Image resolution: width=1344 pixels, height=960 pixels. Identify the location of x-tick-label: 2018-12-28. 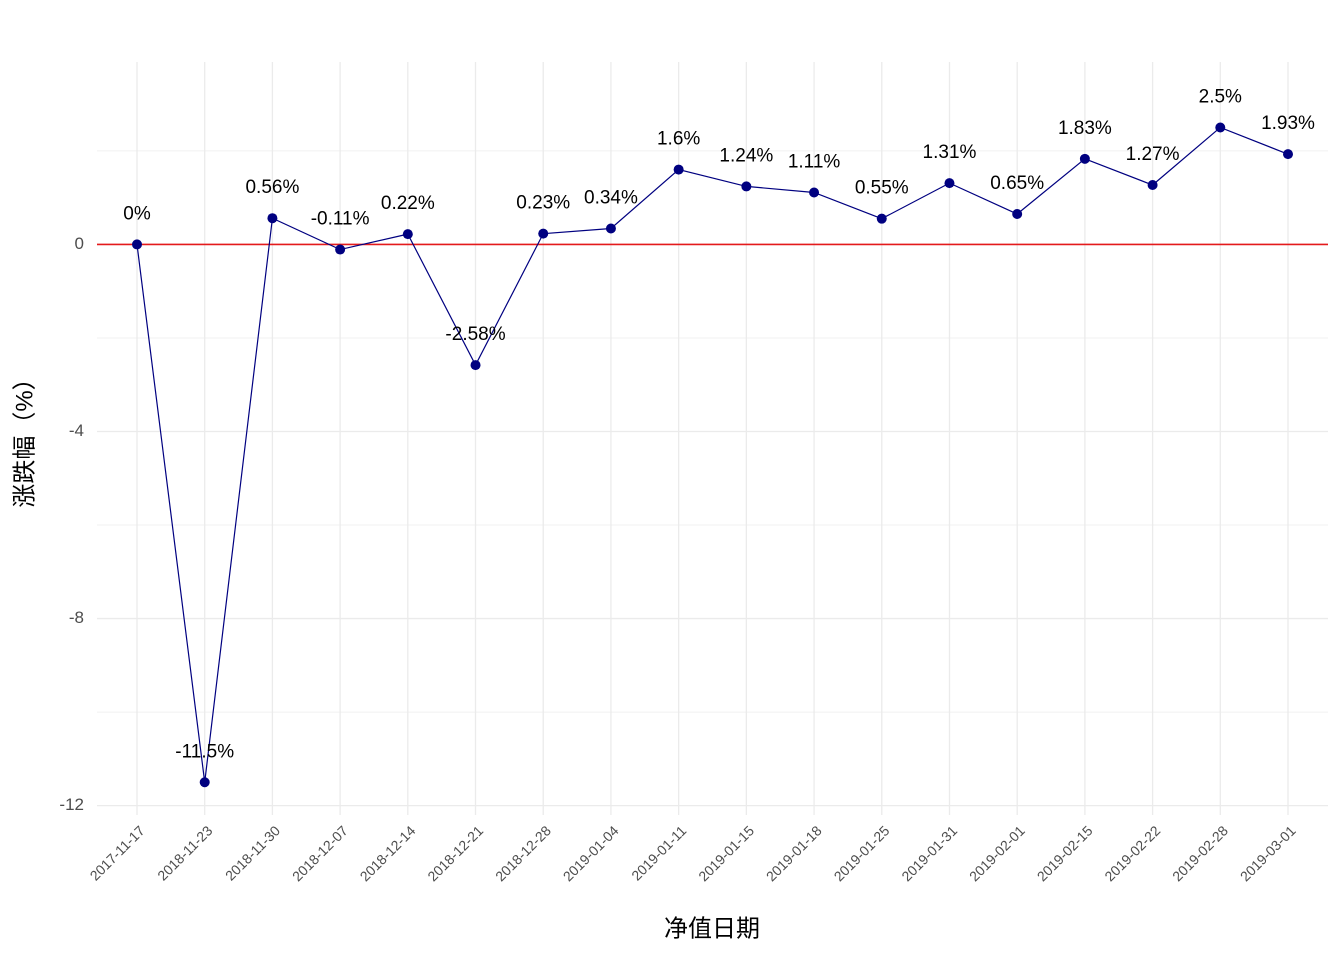
(523, 853).